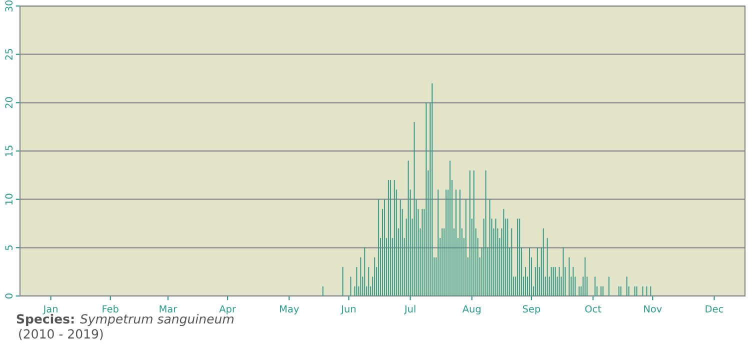 The image size is (755, 350). I want to click on y-tick-label: 10, so click(9, 199).